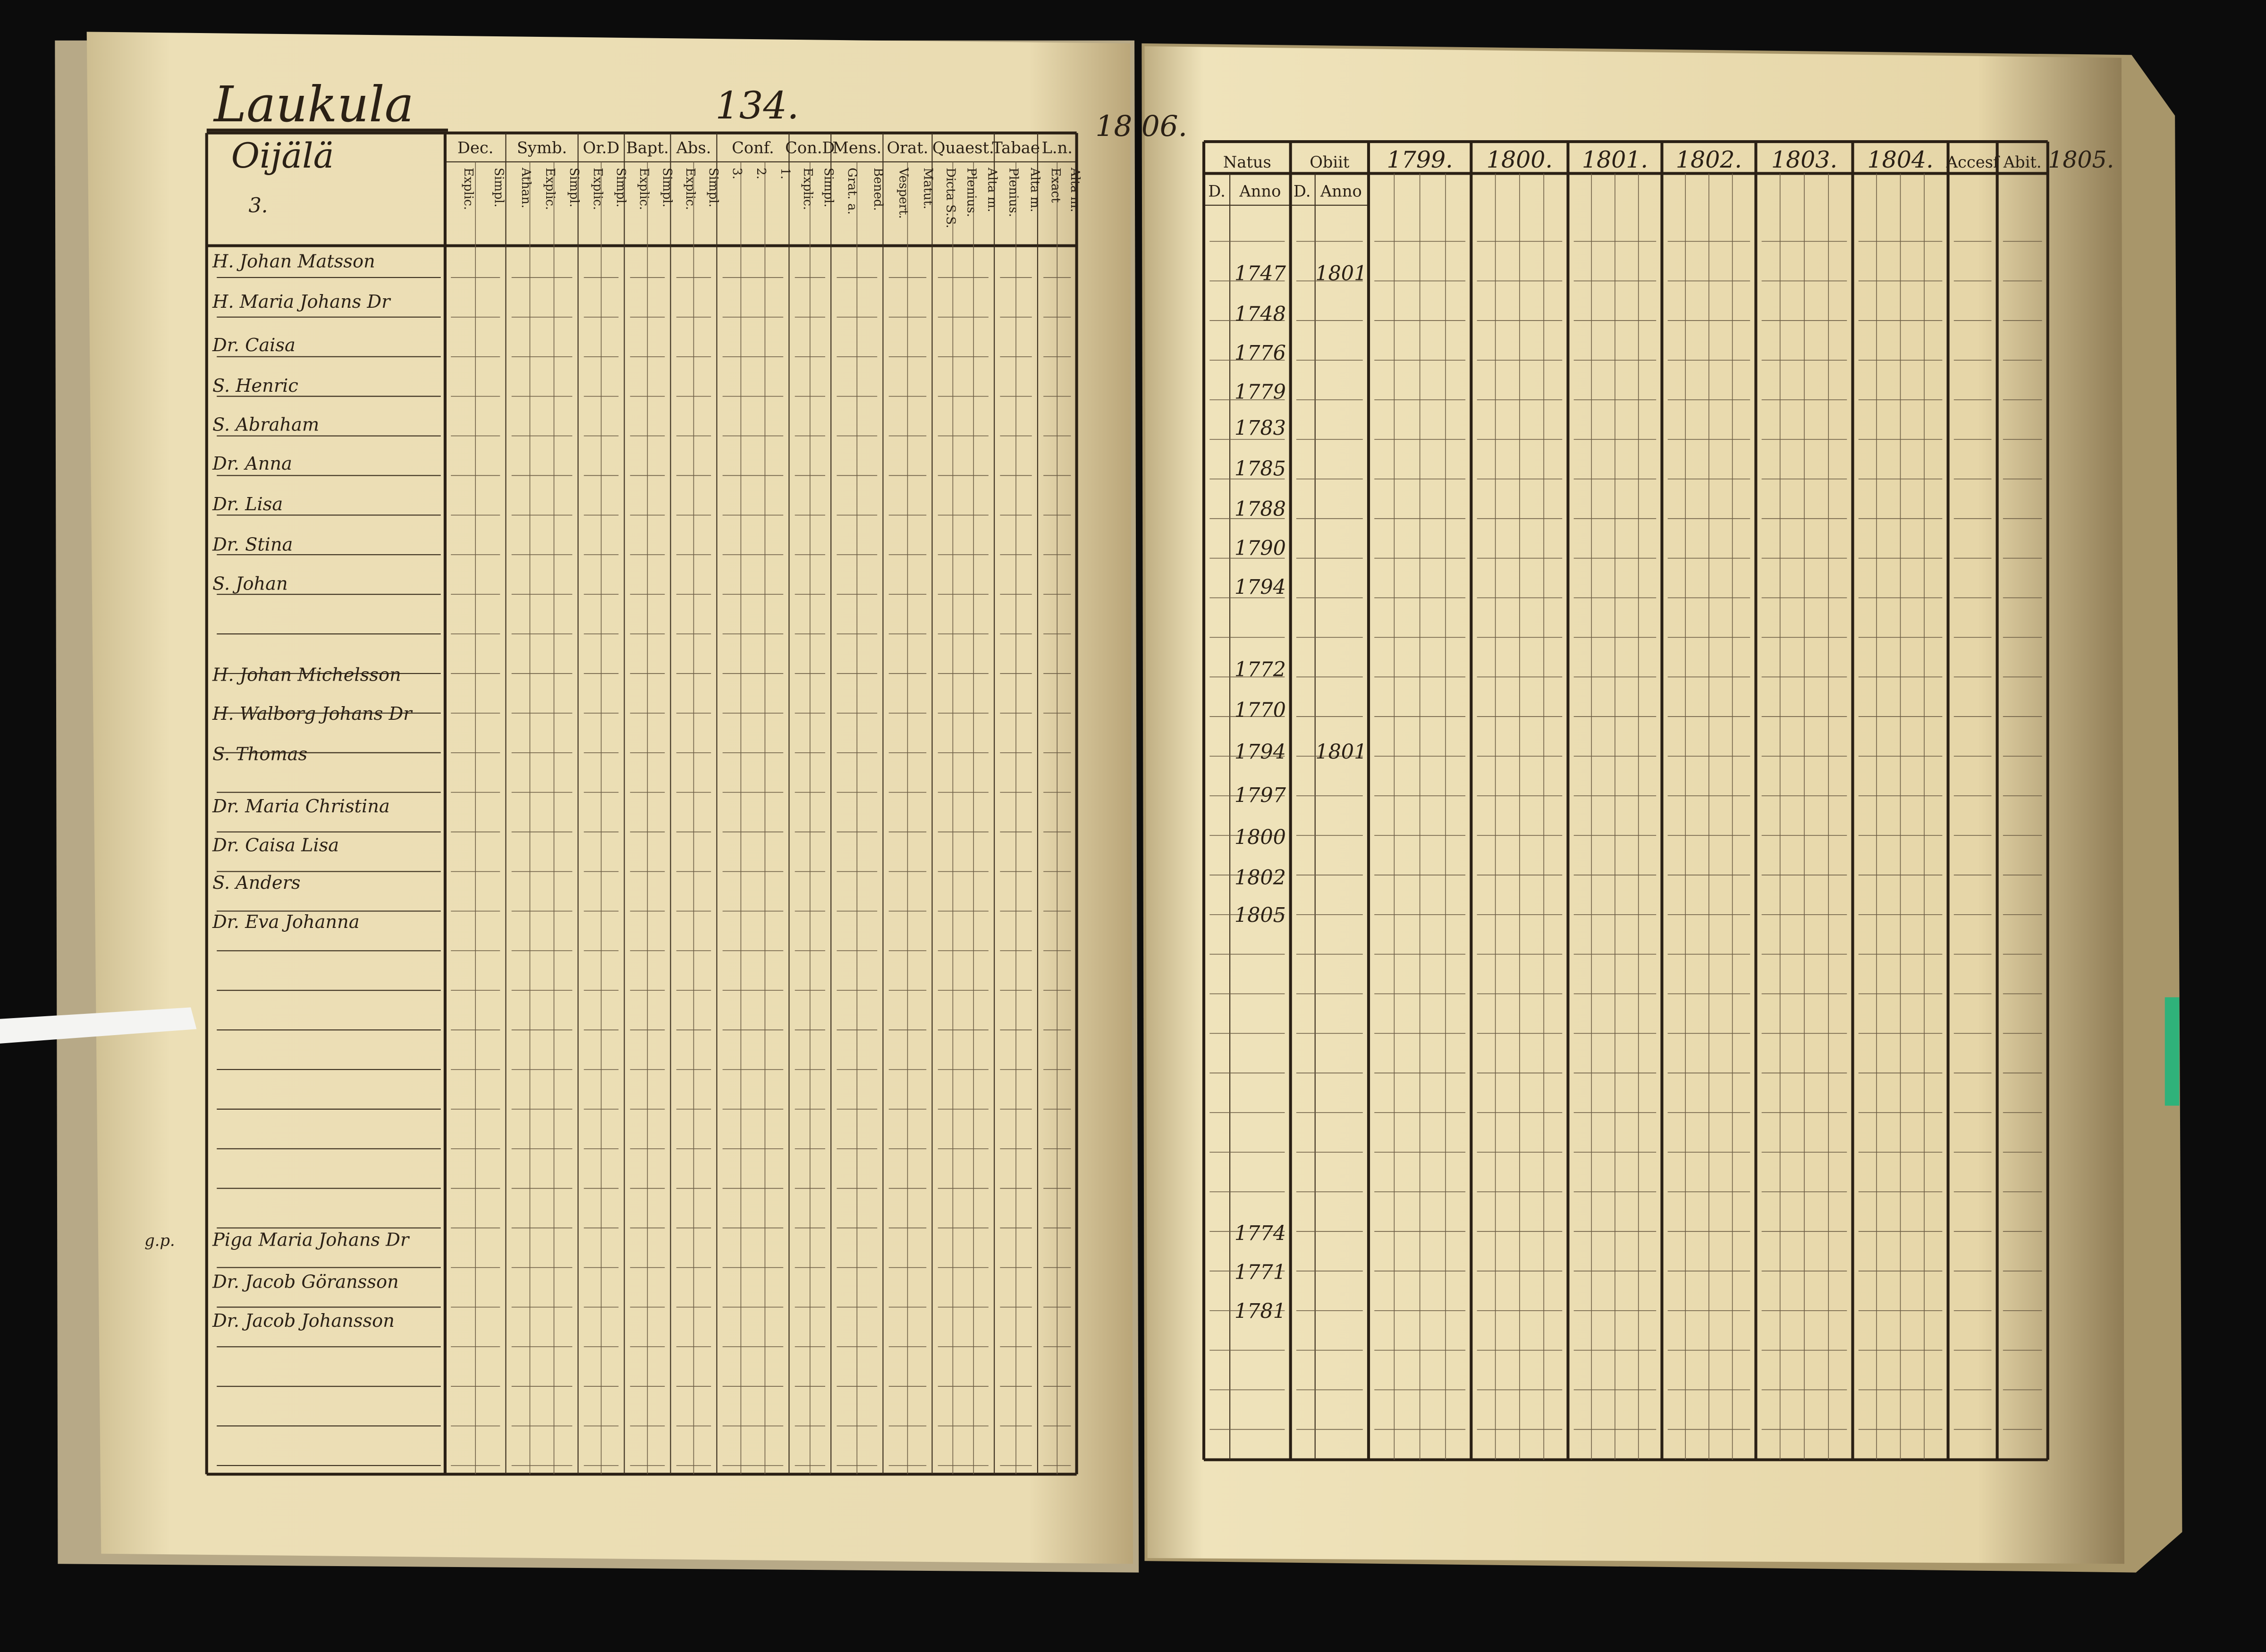  What do you see at coordinates (852, 191) in the screenshot?
I see `column-subheader: Grat. a.` at bounding box center [852, 191].